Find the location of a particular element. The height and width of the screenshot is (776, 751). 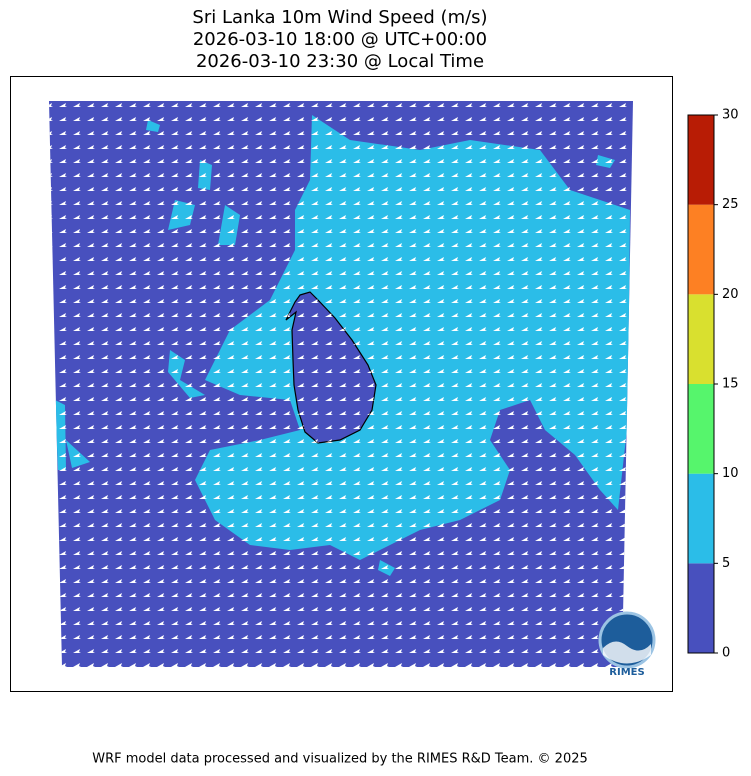

colorbar: 0 5 10 15 20 25 30 is located at coordinates (713, 384).